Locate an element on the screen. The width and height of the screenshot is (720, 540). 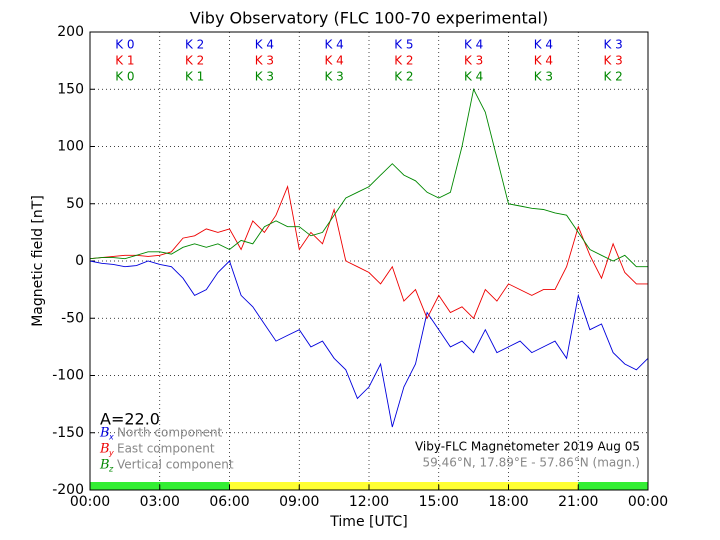
legend-subscript: y is located at coordinates (111, 453).